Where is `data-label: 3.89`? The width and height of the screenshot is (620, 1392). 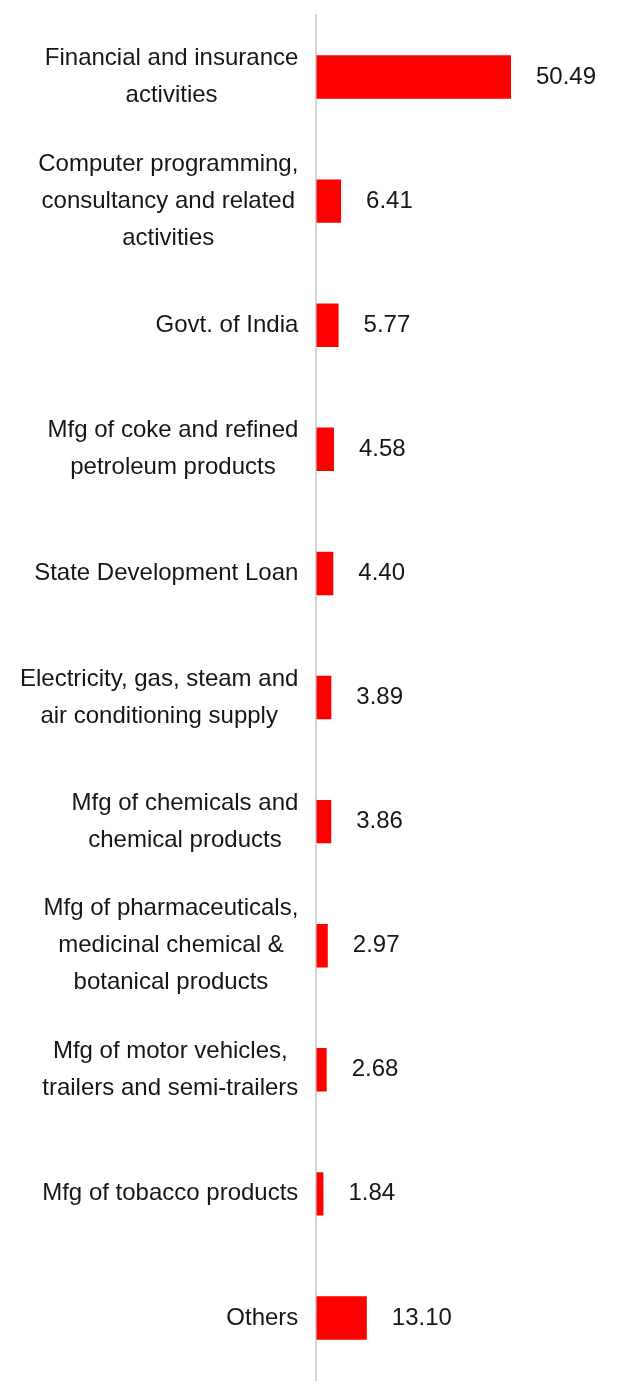 data-label: 3.89 is located at coordinates (380, 696).